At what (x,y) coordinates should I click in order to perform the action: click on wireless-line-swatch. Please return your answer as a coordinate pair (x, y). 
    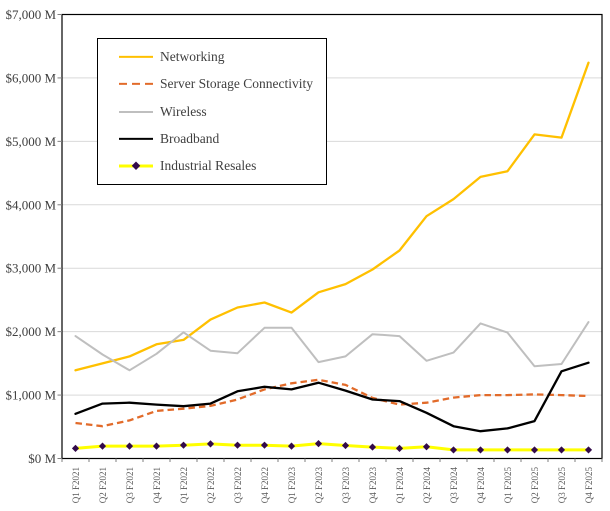
    Looking at the image, I should click on (136, 112).